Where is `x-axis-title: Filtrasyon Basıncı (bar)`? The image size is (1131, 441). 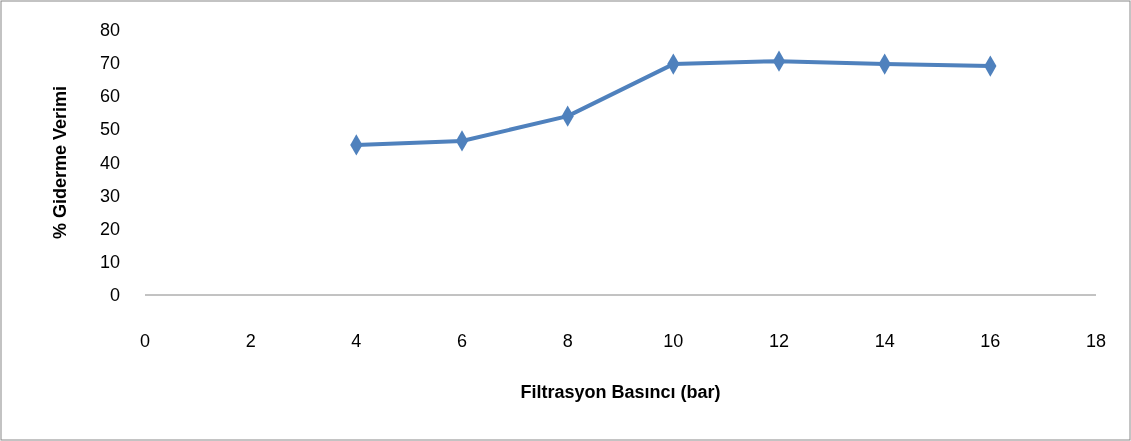 x-axis-title: Filtrasyon Basıncı (bar) is located at coordinates (620, 392).